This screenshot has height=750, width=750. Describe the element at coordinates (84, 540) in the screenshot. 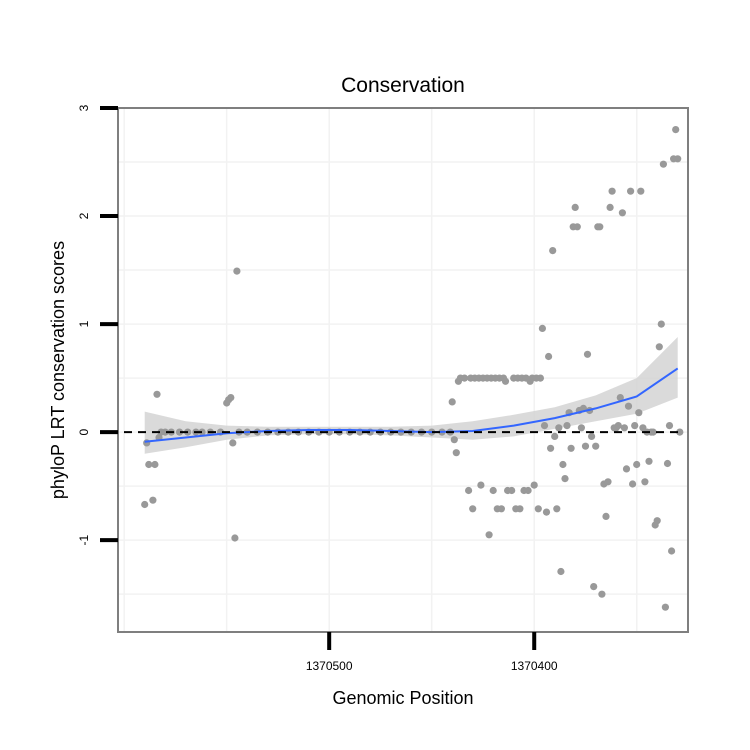

I see `y-tick-label: -1` at that location.